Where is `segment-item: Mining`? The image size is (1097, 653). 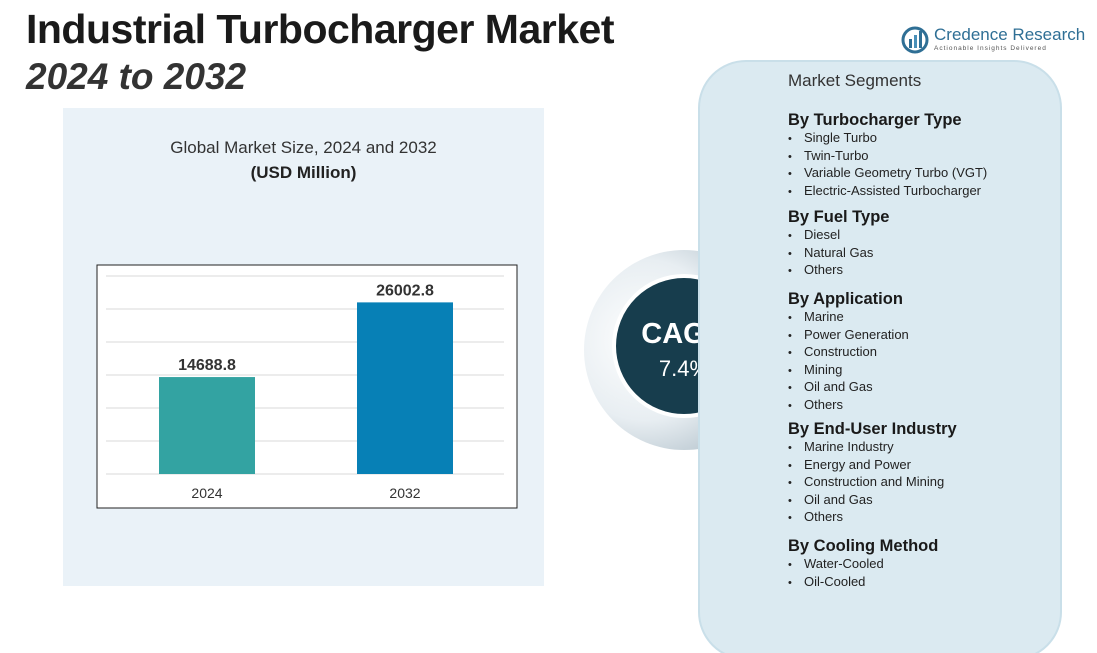
segment-item: Mining is located at coordinates (923, 371).